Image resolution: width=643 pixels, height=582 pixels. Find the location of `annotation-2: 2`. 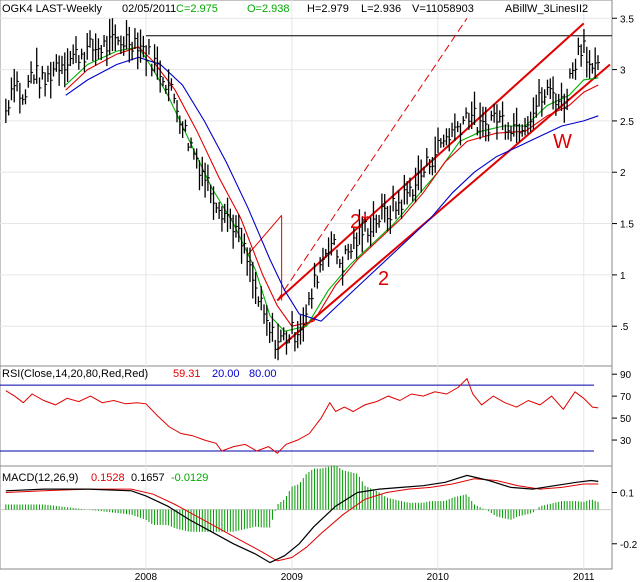

annotation-2: 2 is located at coordinates (383, 279).